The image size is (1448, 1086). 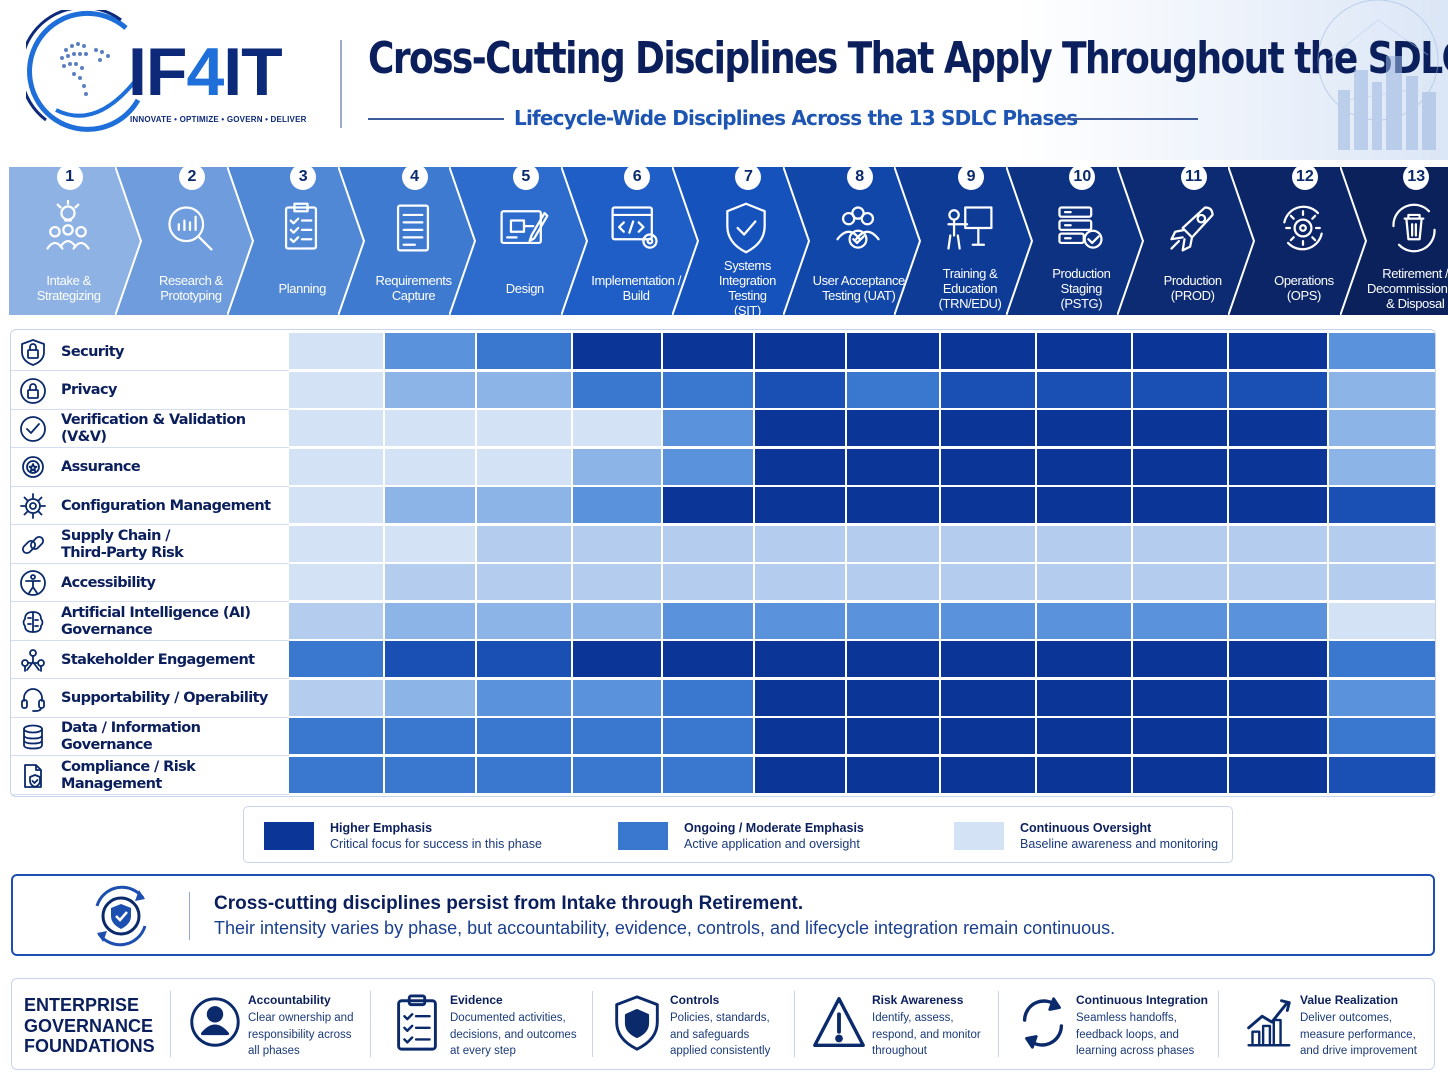 What do you see at coordinates (150, 737) in the screenshot?
I see `discipline-label: Data / Information Governance` at bounding box center [150, 737].